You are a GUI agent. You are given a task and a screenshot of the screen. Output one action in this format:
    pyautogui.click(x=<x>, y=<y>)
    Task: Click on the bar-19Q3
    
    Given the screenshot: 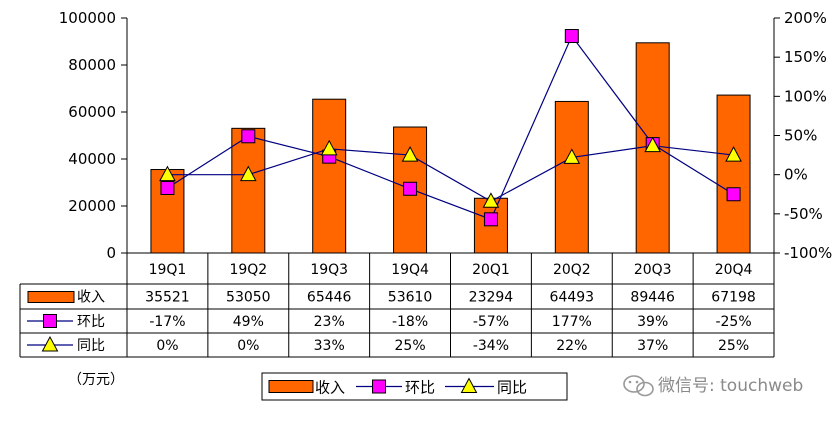 What is the action you would take?
    pyautogui.click(x=329, y=176)
    